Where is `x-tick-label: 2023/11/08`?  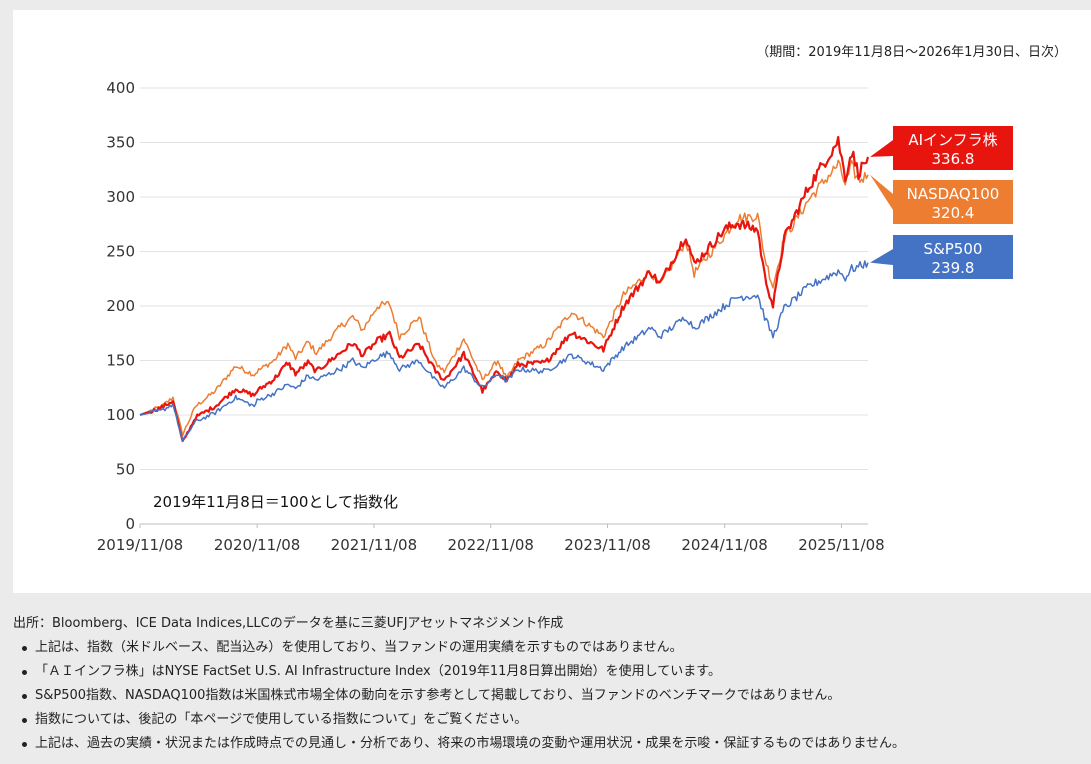 x-tick-label: 2023/11/08 is located at coordinates (607, 545).